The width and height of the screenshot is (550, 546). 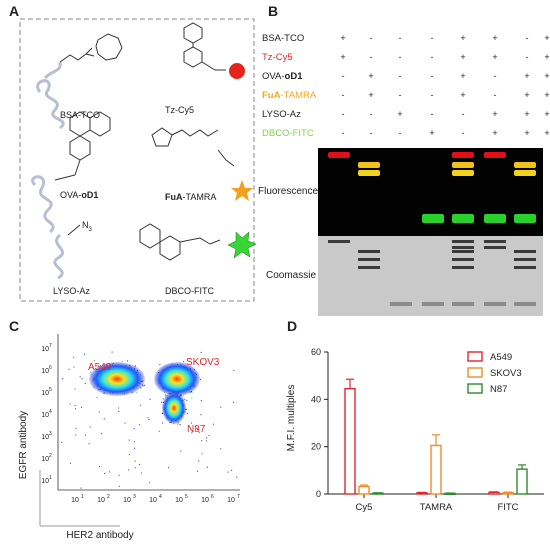 What do you see at coordinates (190, 197) in the screenshot?
I see `panel-a-label-fua-tamra: FuA-TAMRA` at bounding box center [190, 197].